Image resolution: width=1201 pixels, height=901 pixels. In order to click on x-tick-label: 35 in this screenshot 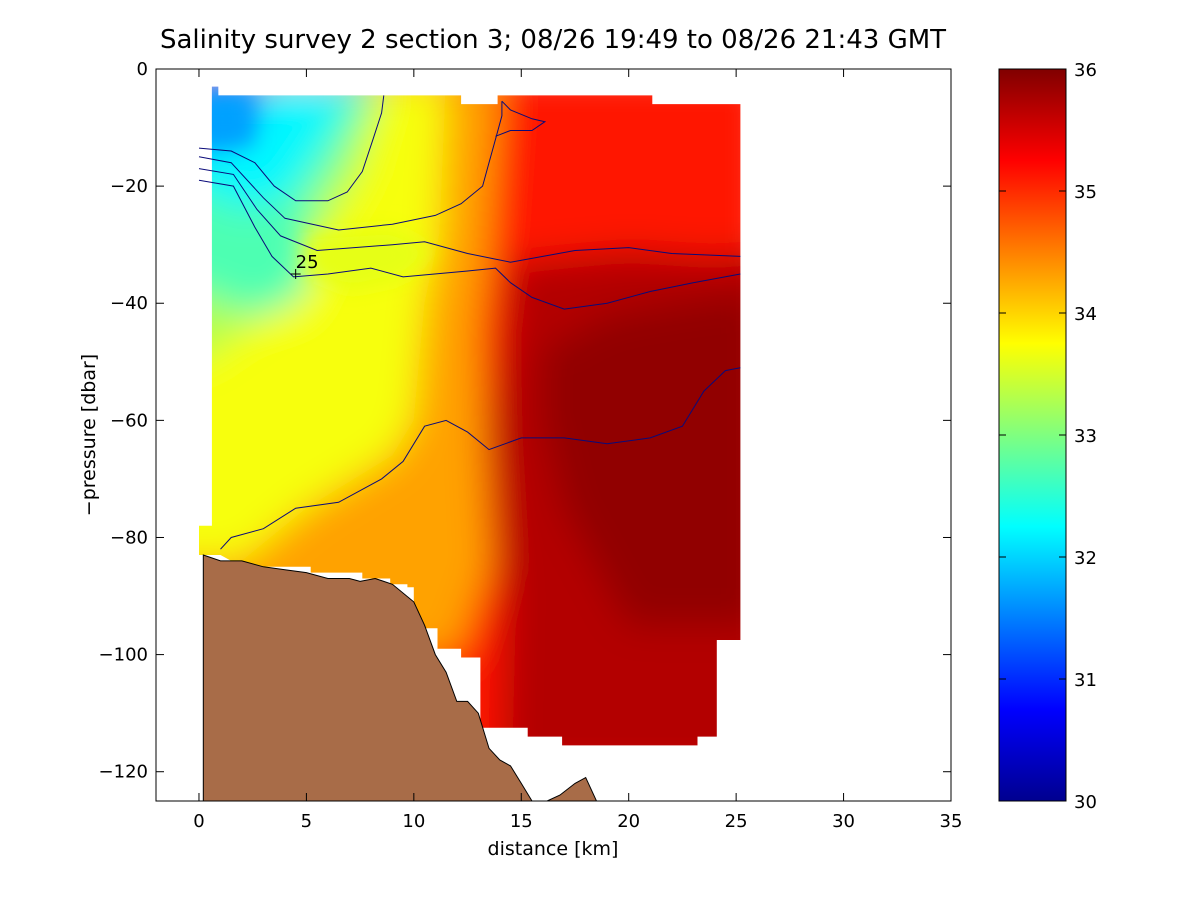, I will do `click(951, 821)`.